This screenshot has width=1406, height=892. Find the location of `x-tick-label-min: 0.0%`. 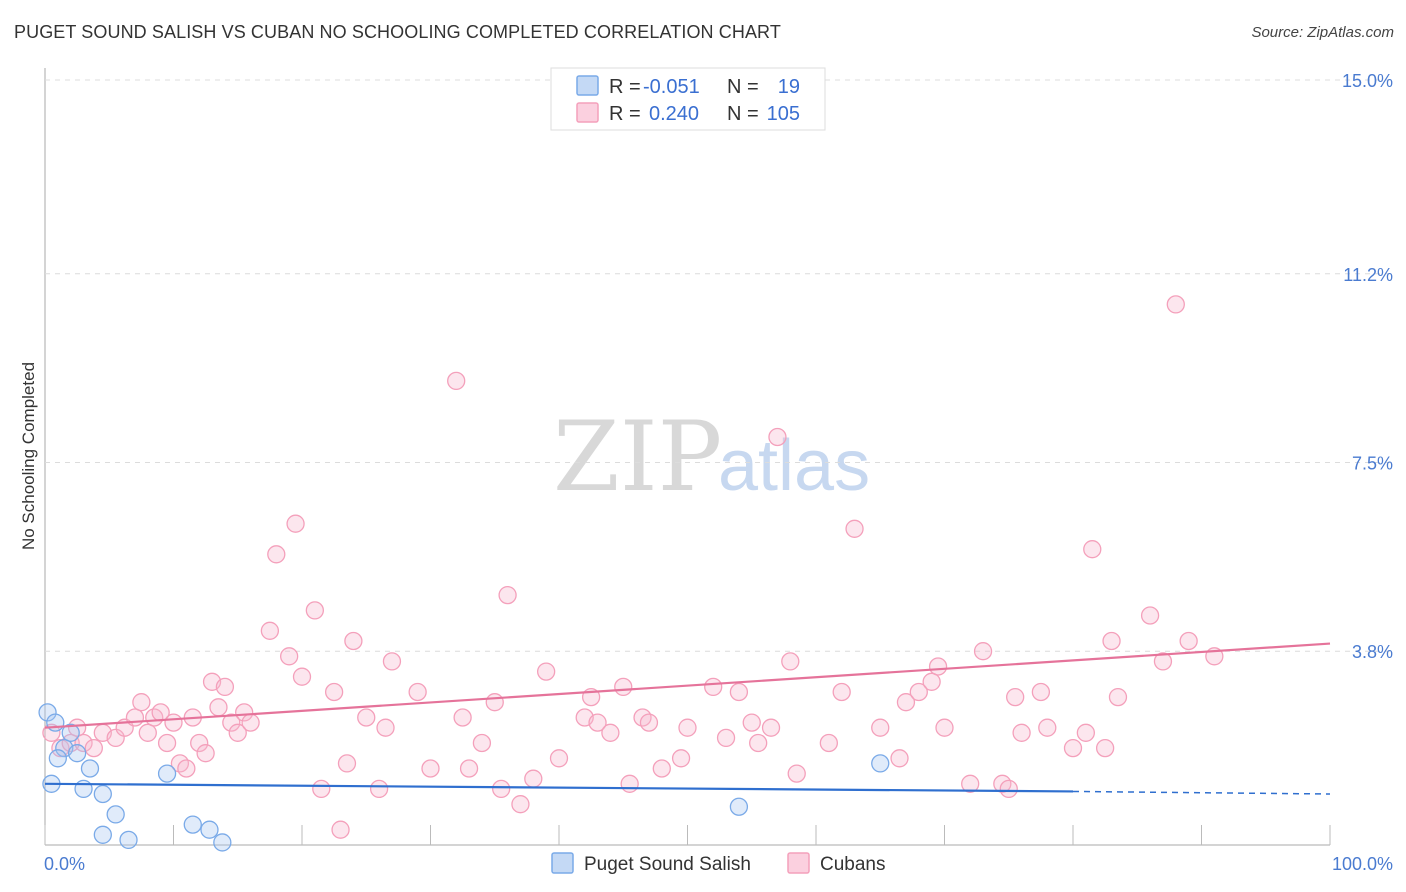

x-tick-label-min: 0.0% is located at coordinates (64, 864).